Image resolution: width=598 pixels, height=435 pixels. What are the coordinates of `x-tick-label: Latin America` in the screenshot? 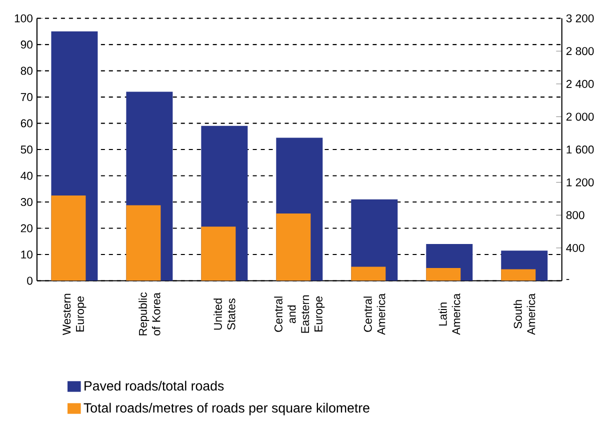 It's located at (449, 315).